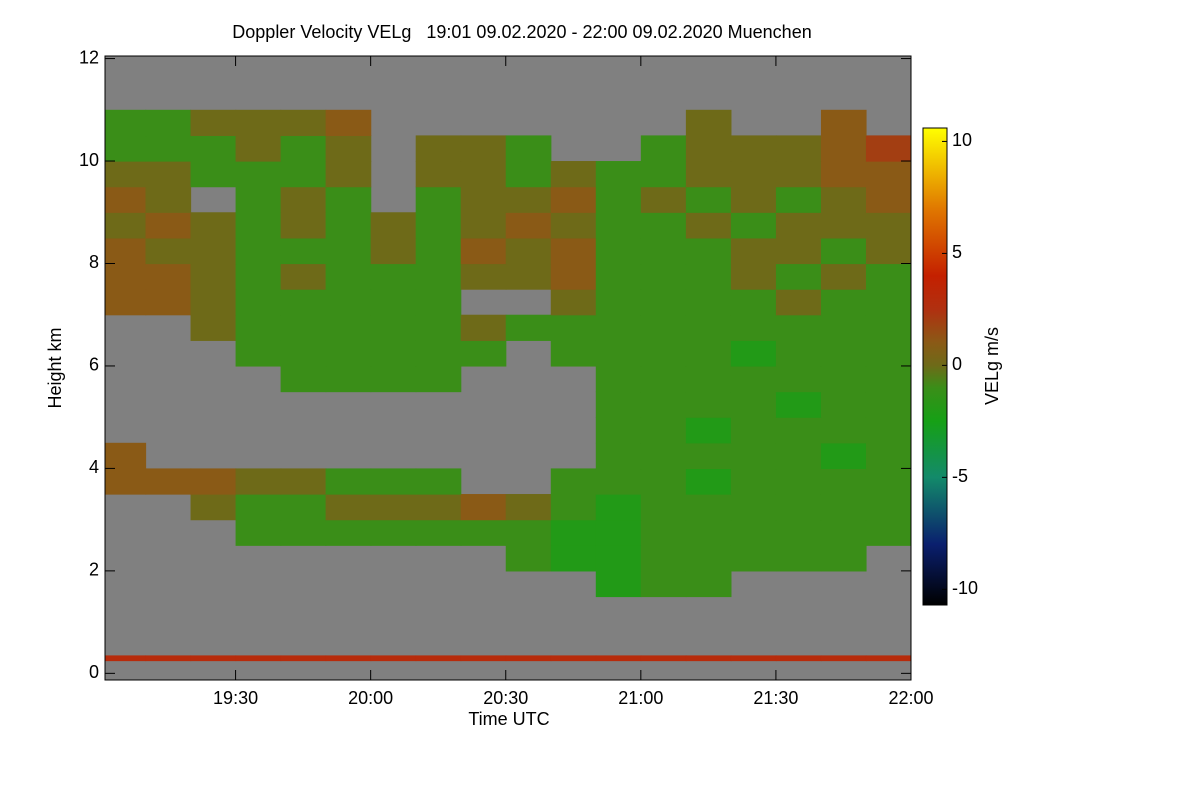 Image resolution: width=1200 pixels, height=805 pixels. Describe the element at coordinates (55, 367) in the screenshot. I see `y-axis-label: Height km` at that location.